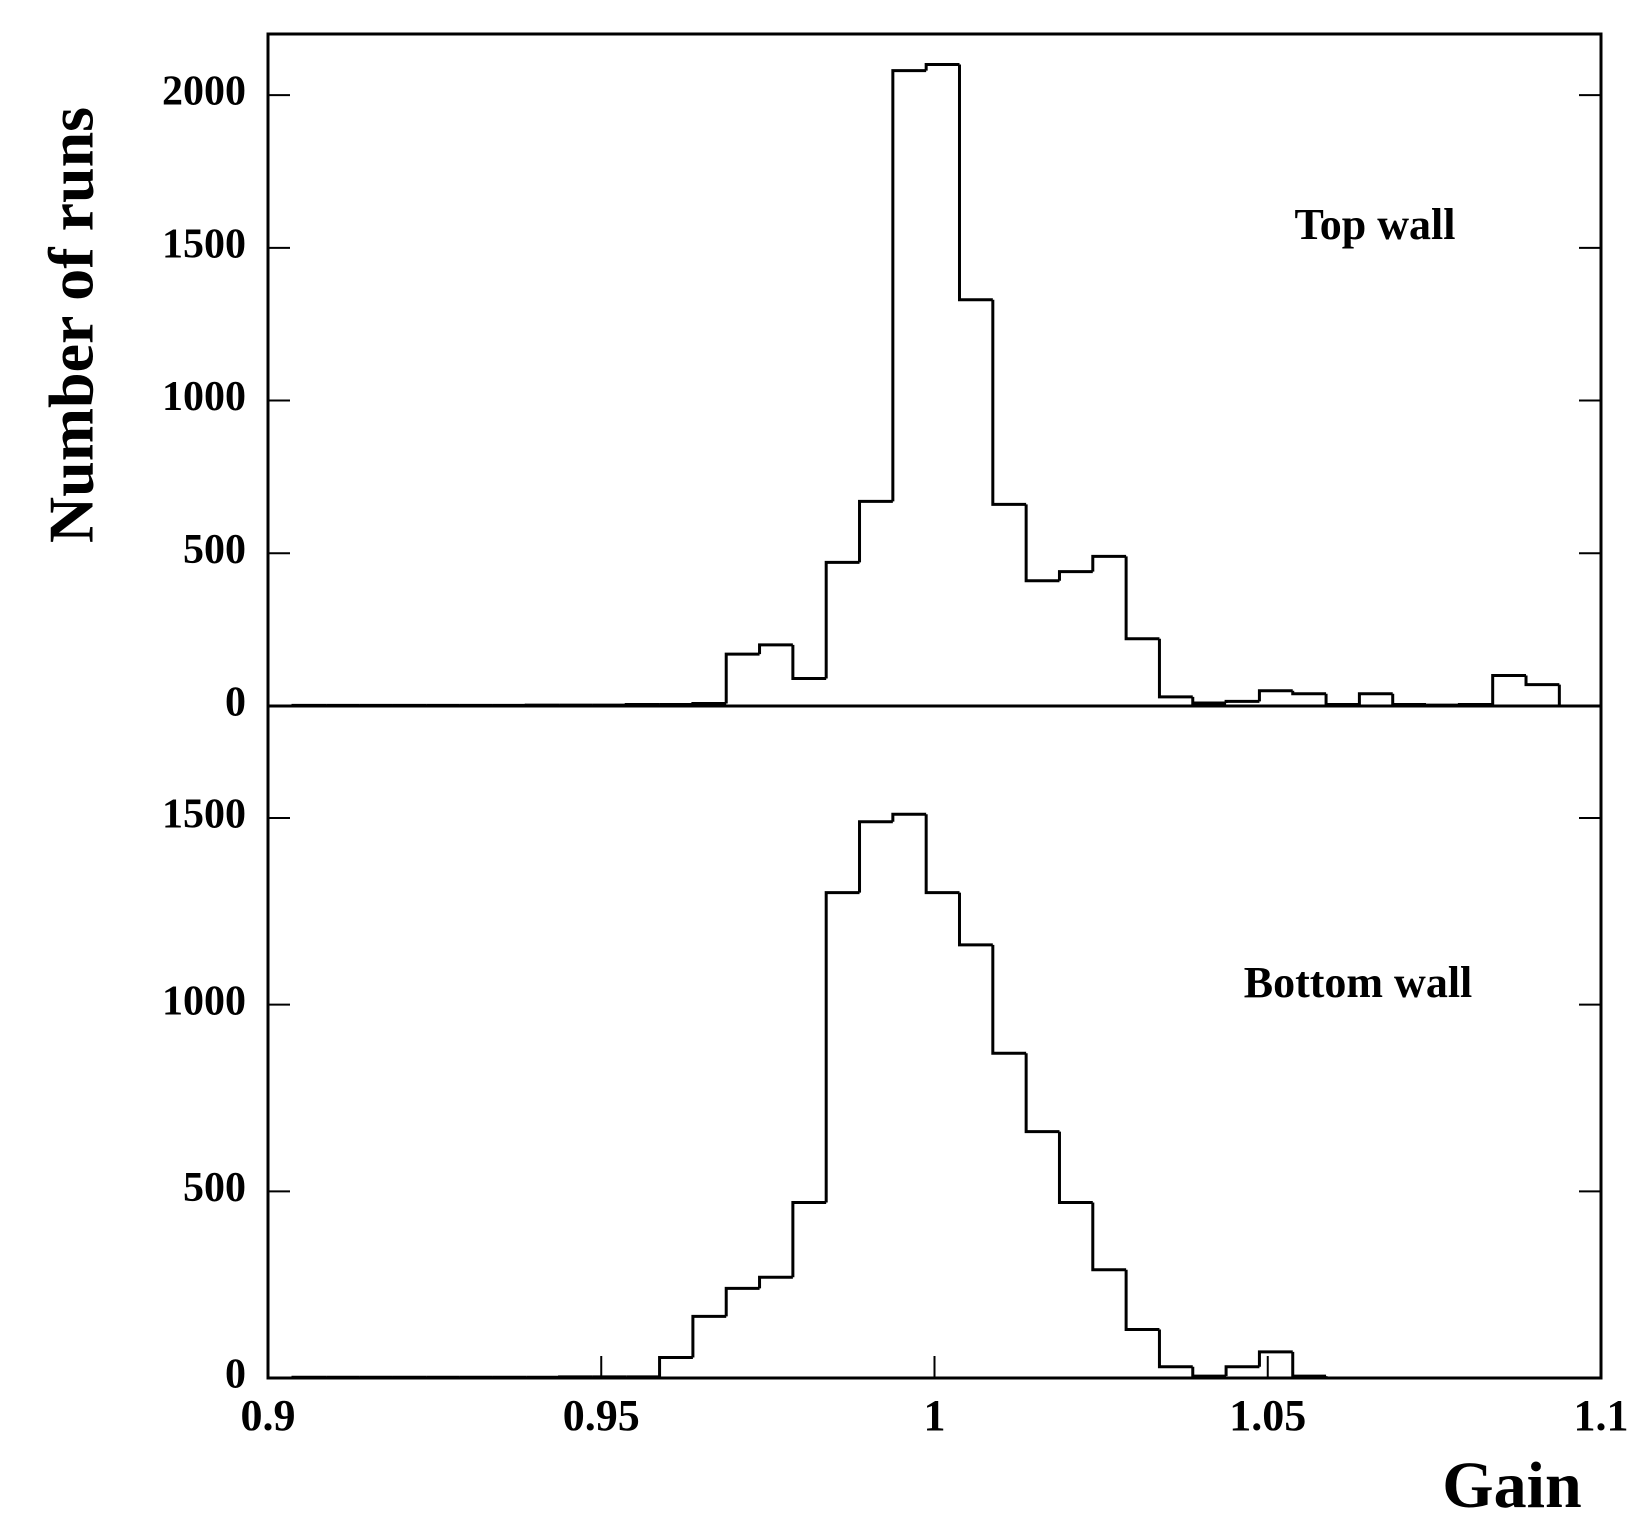  Describe the element at coordinates (268, 1415) in the screenshot. I see `x-tick-label: 0.9` at that location.